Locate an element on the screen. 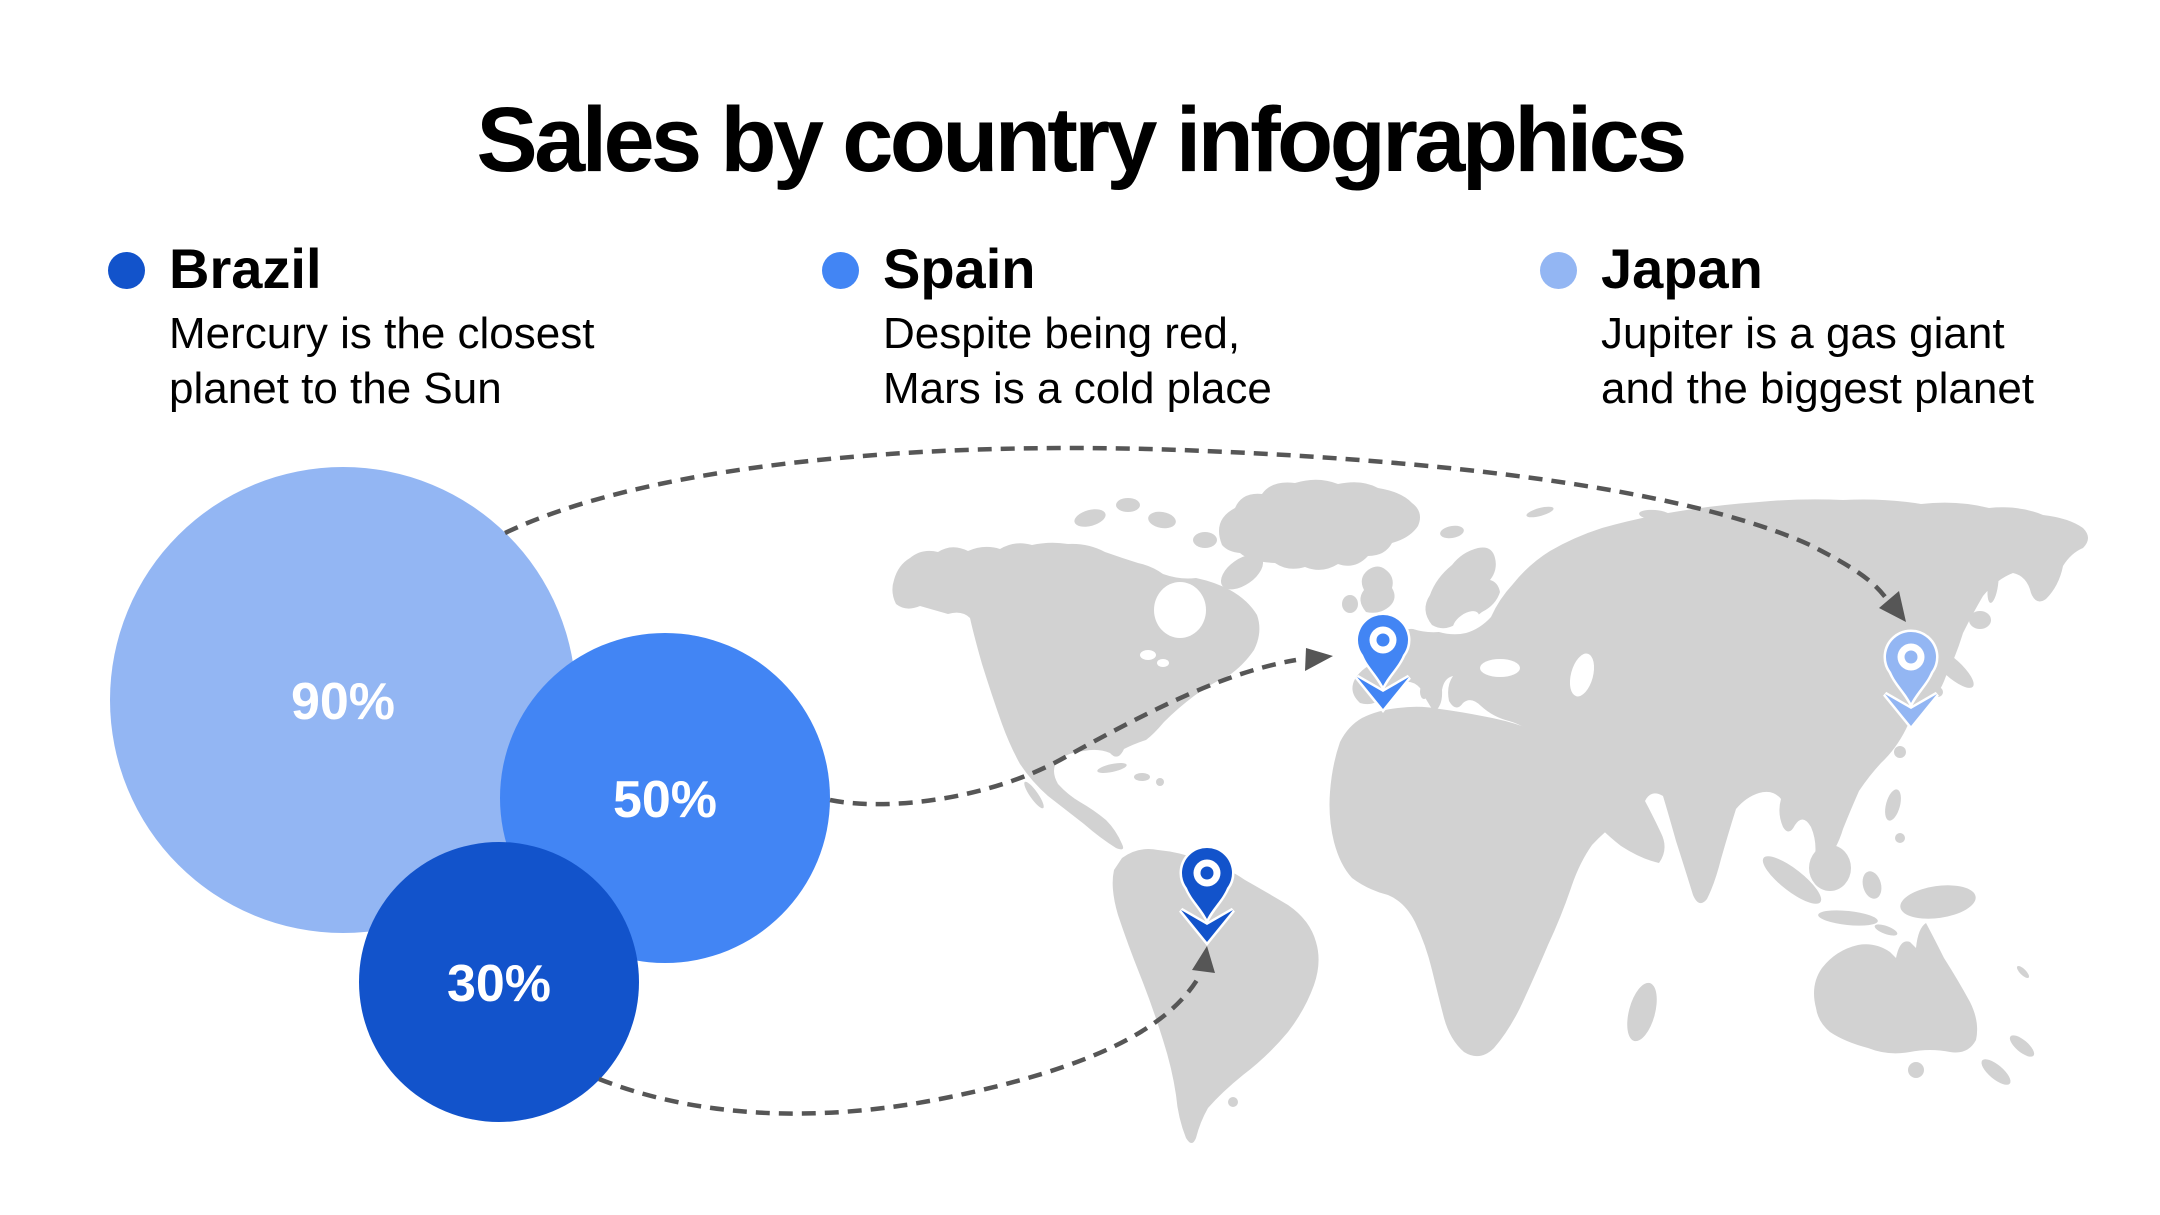 The image size is (2160, 1215). legend-name-japan: Japan is located at coordinates (1682, 268).